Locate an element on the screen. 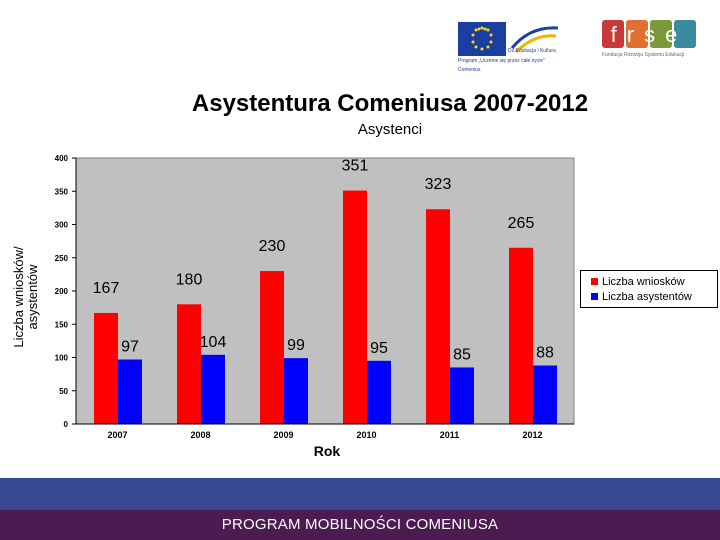  y-tick-label: 250 is located at coordinates (62, 258).